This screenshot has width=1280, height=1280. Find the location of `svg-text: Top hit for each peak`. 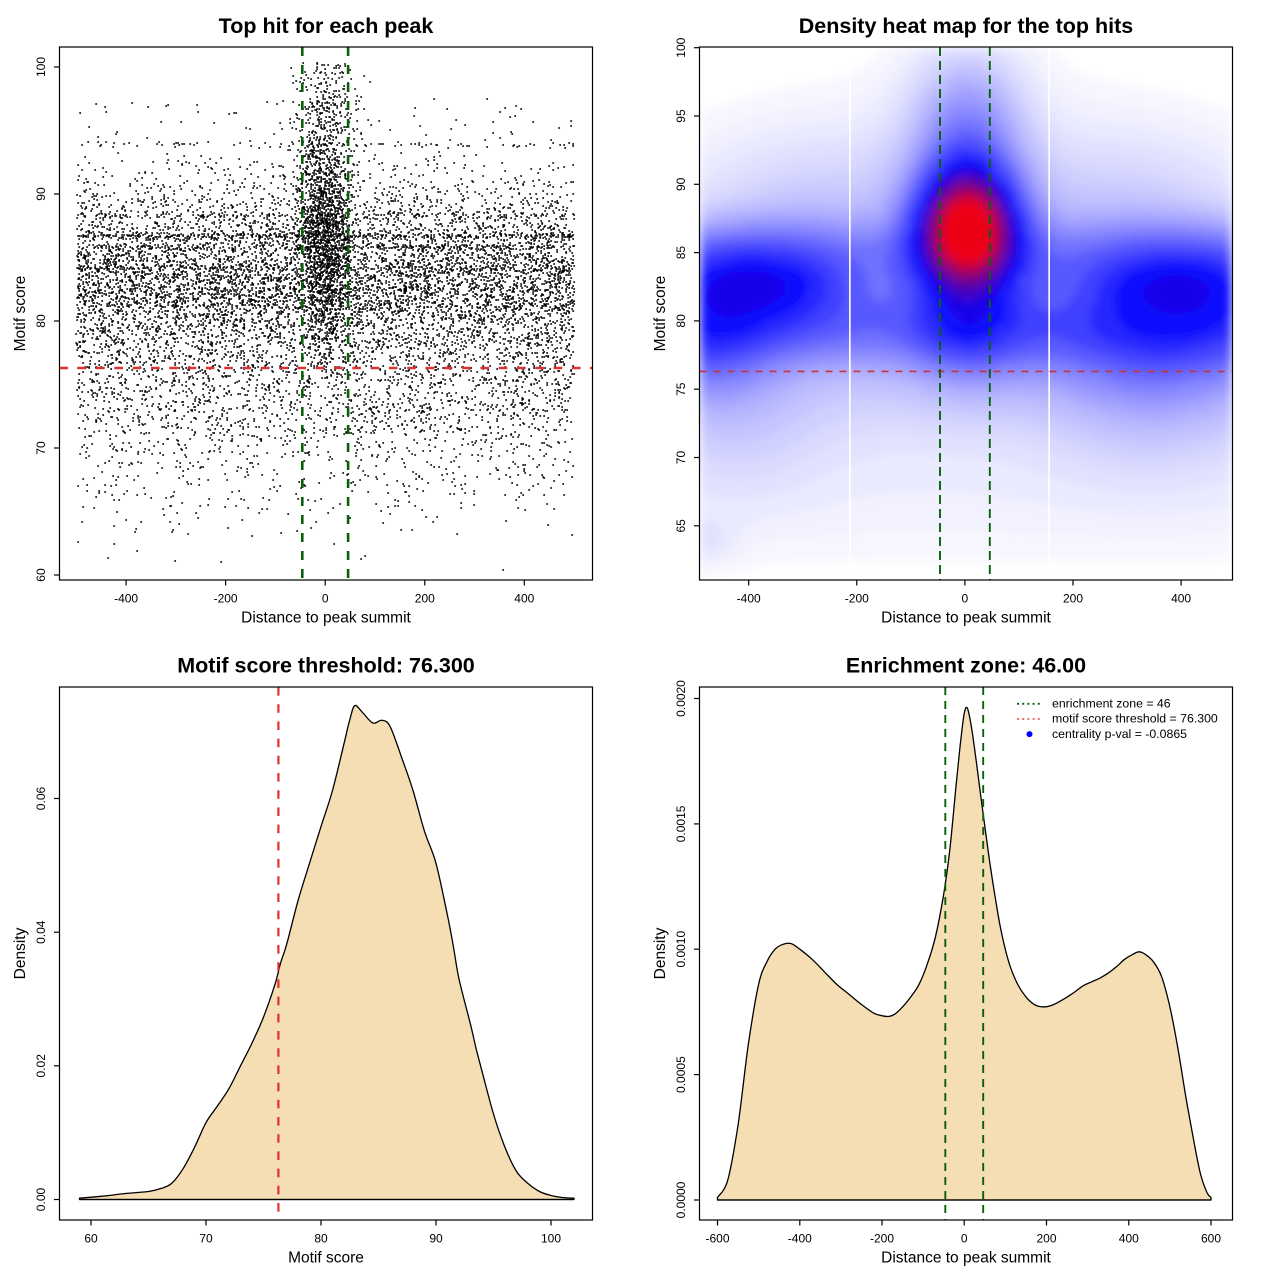

svg-text: Top hit for each peak is located at coordinates (326, 26).